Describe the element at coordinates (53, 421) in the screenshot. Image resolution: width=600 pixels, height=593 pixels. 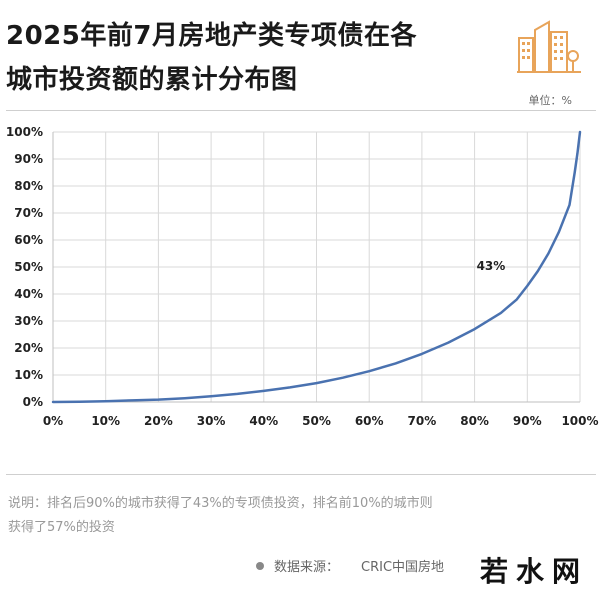
I see `x-tick-label: 0%` at that location.